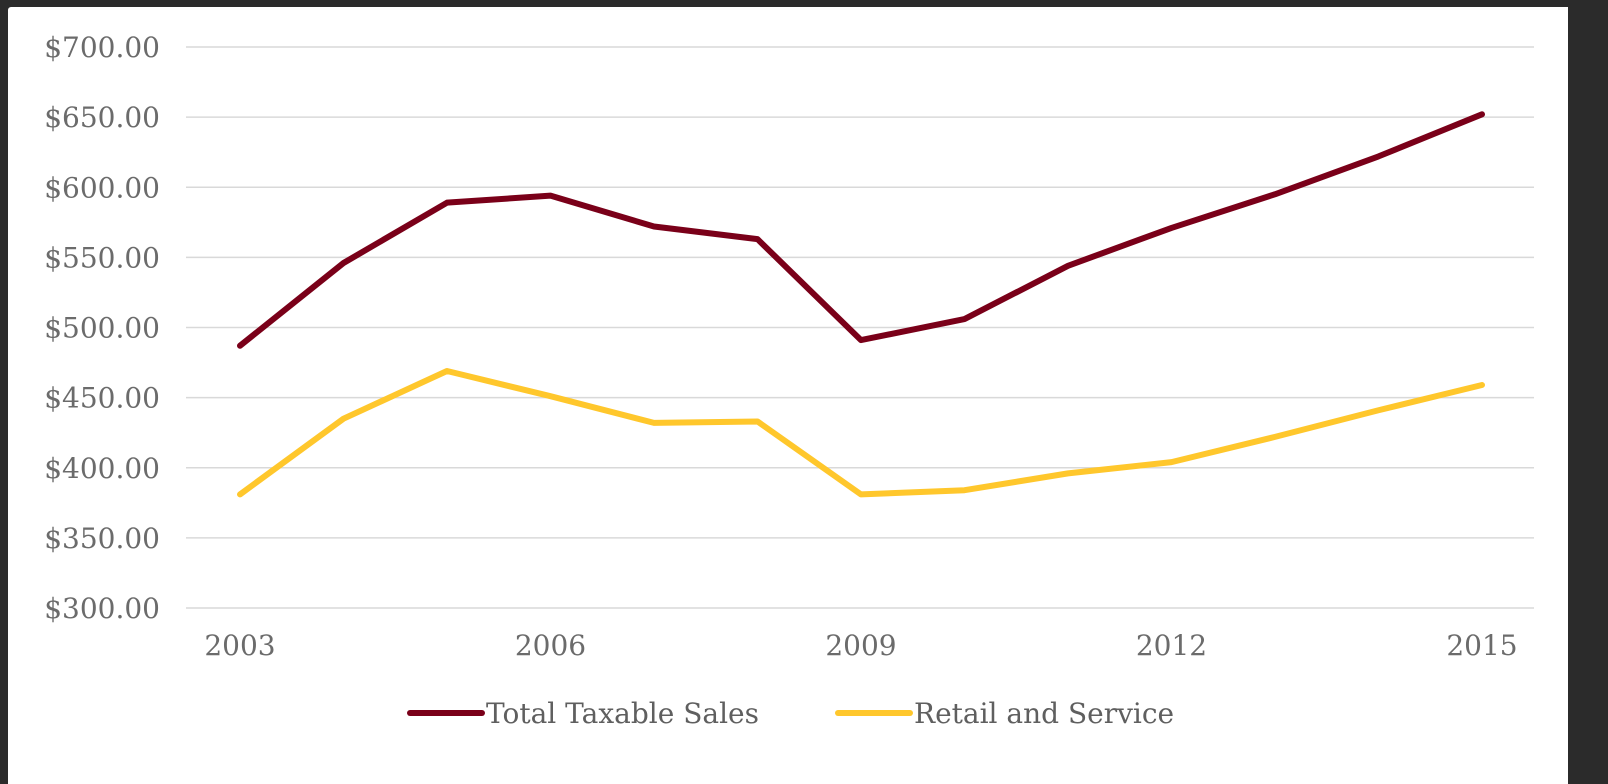 This screenshot has height=784, width=1608. I want to click on y-tick-label: $700.00, so click(102, 47).